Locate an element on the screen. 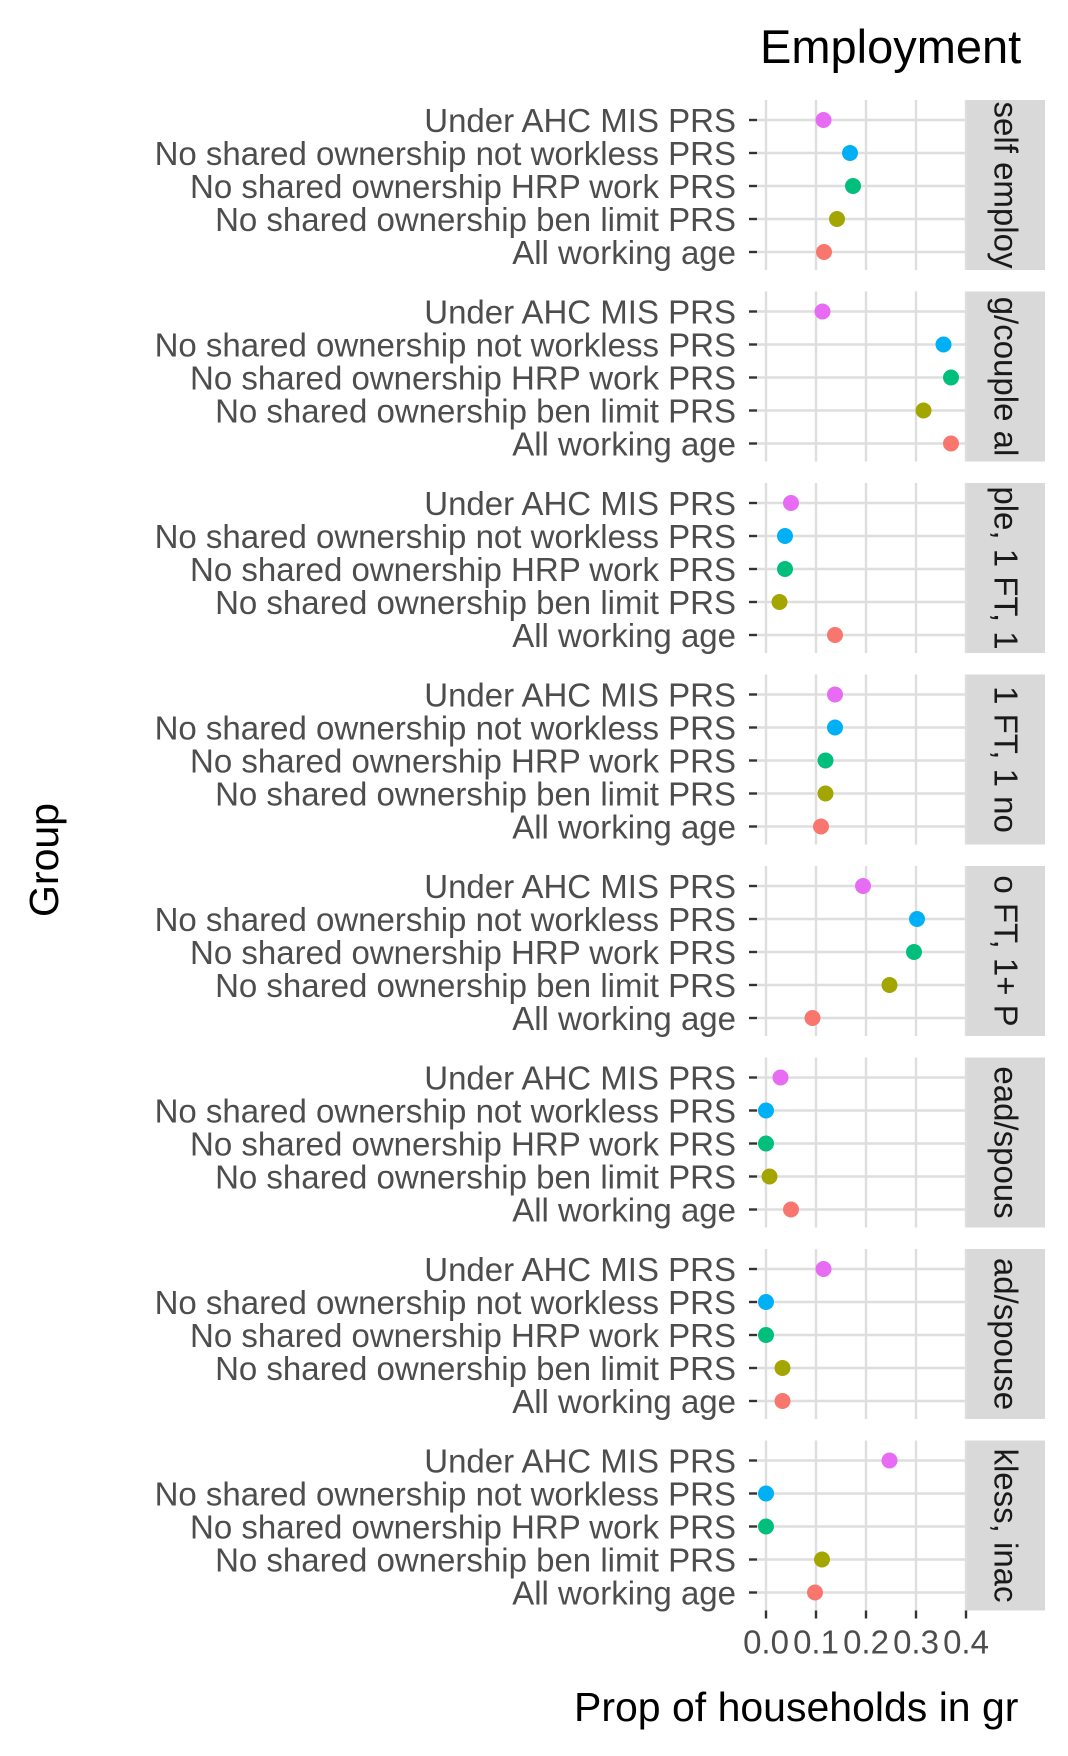  facet-strip-label: ple, 1 FT, 1 is located at coordinates (1006, 567).